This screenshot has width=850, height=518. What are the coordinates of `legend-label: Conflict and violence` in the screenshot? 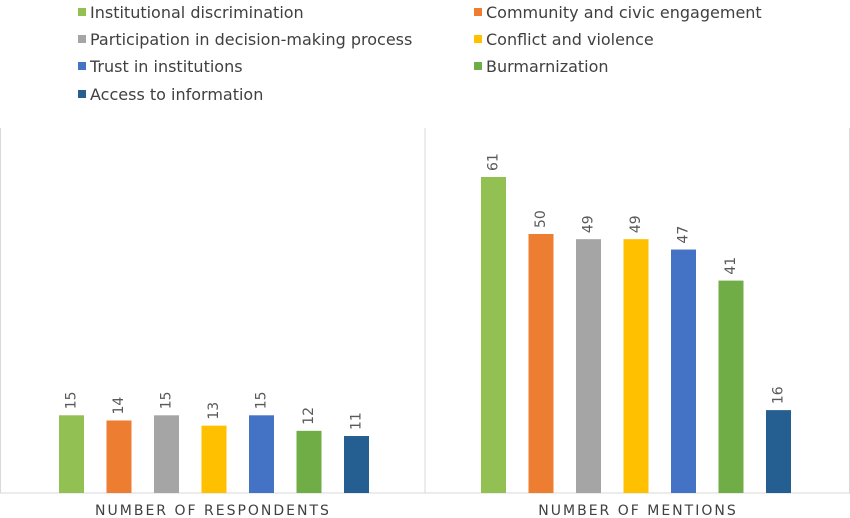 It's located at (570, 39).